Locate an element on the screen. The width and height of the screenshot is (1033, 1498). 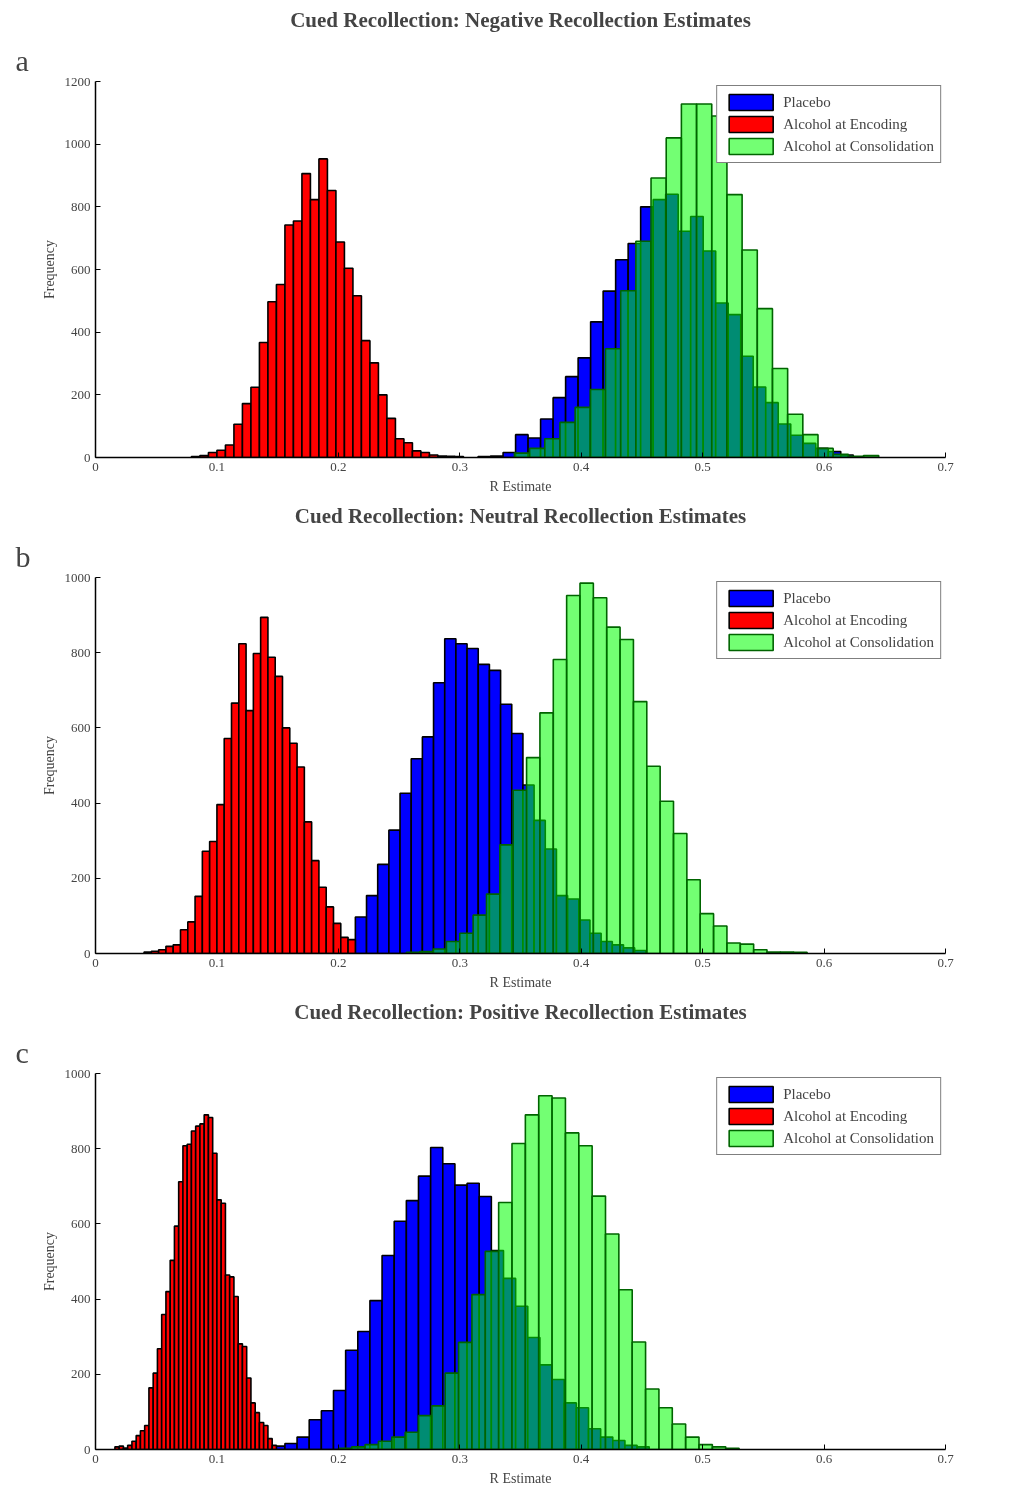
chart-title: Cued Recollection: Positive Recollection Estimates is located at coordinates (520, 1011).